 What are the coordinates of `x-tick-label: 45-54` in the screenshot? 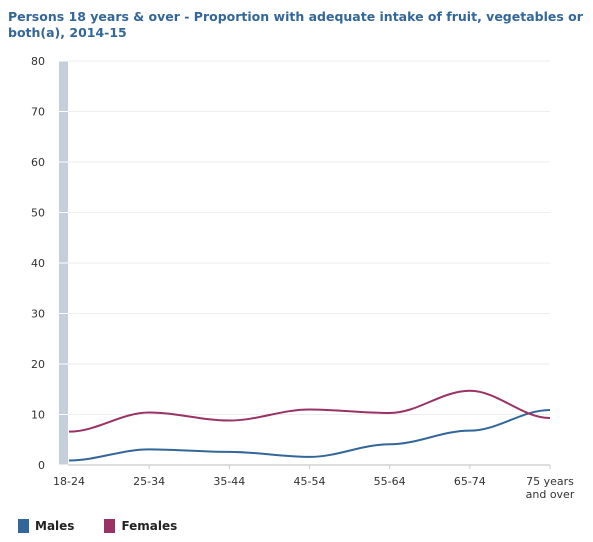 It's located at (310, 481).